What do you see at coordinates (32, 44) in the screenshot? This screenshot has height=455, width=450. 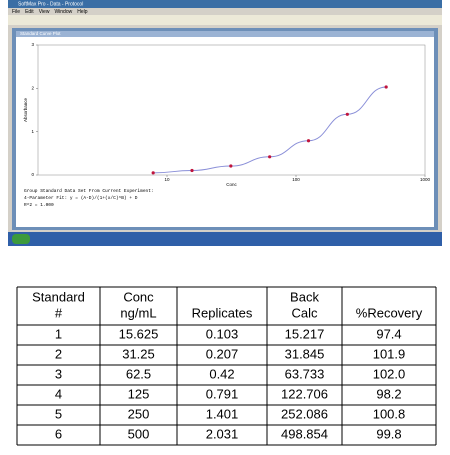 I see `y-tick-label: 3` at bounding box center [32, 44].